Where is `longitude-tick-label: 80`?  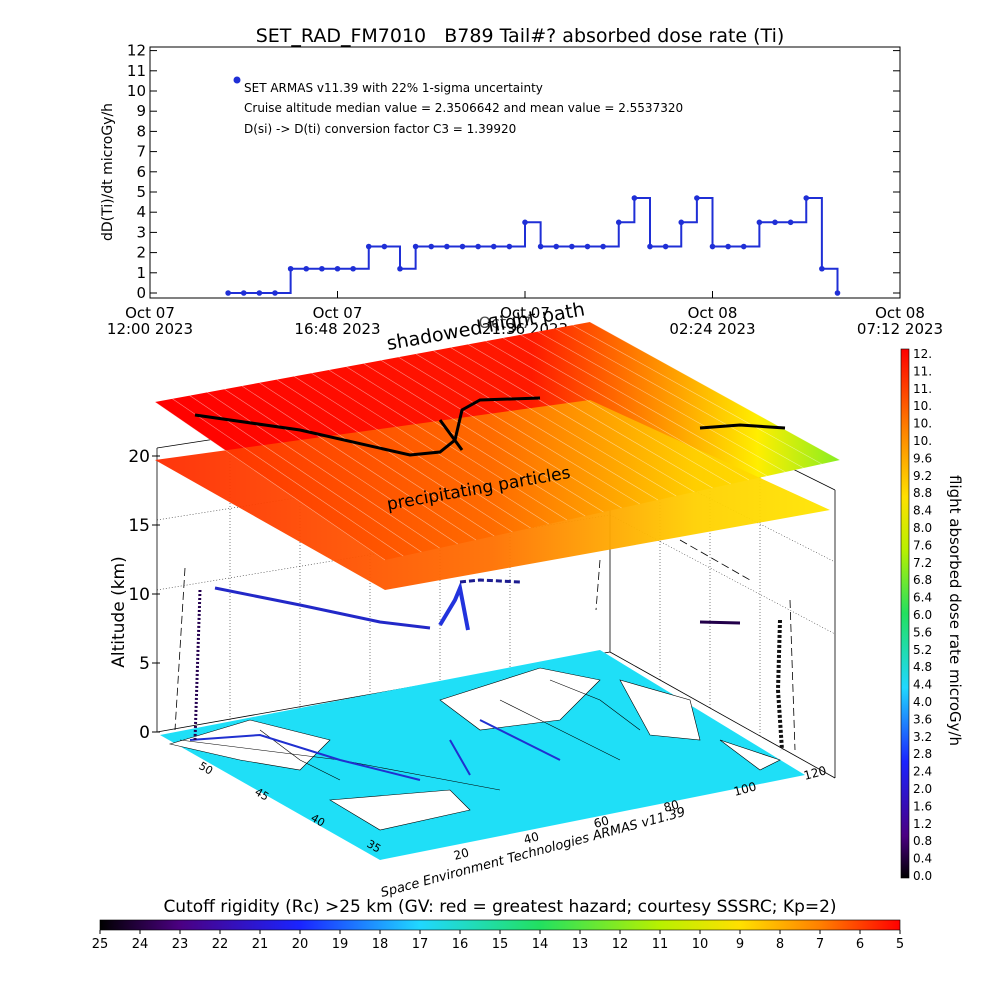
longitude-tick-label: 80 is located at coordinates (671, 805).